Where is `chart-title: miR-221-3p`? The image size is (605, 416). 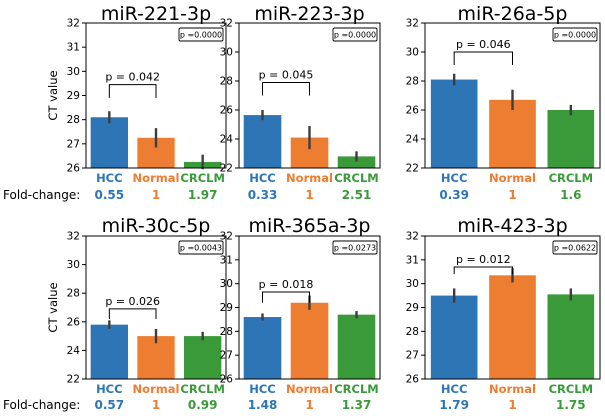
chart-title: miR-221-3p is located at coordinates (156, 14).